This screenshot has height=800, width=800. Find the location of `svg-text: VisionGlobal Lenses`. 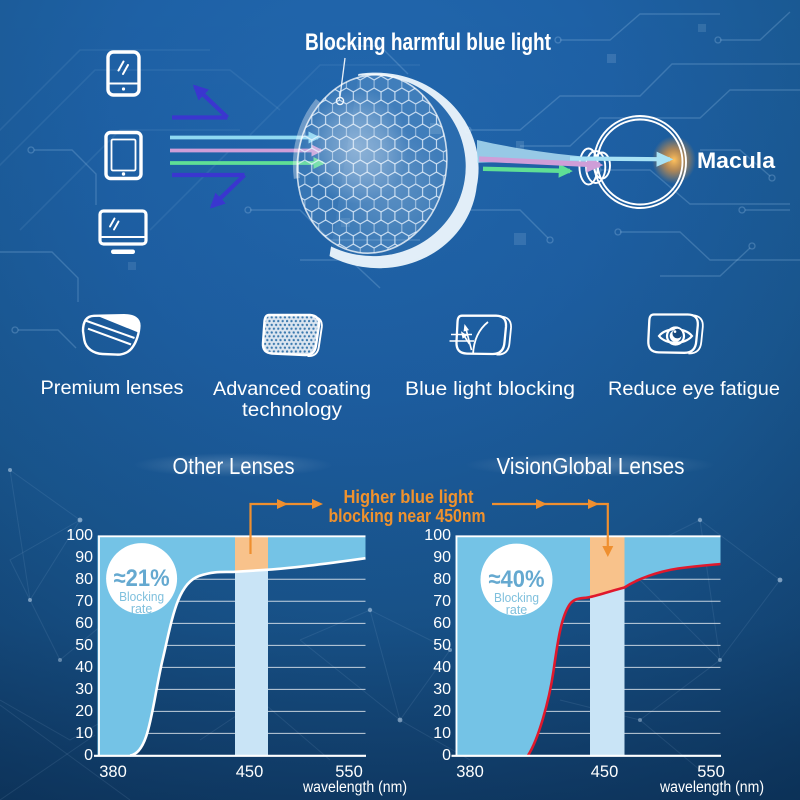

svg-text: VisionGlobal Lenses is located at coordinates (591, 466).